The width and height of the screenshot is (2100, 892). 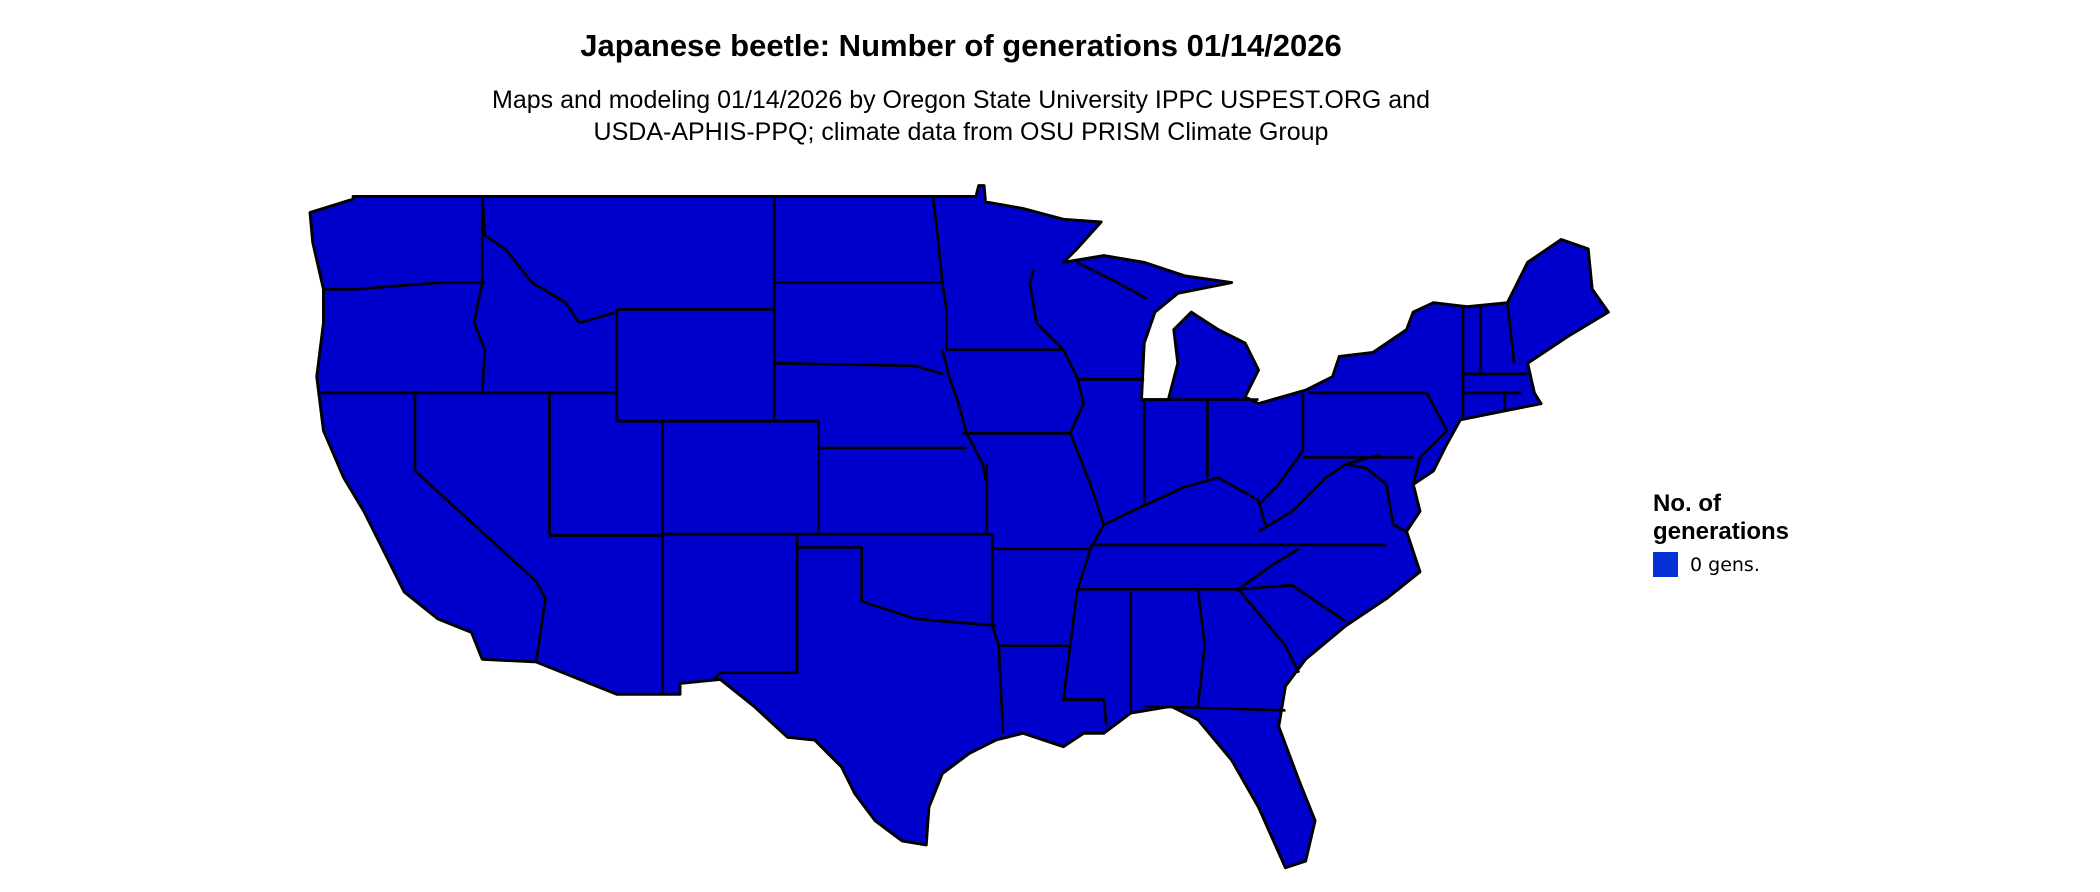 I want to click on legend-label: 0 gens., so click(x=1725, y=564).